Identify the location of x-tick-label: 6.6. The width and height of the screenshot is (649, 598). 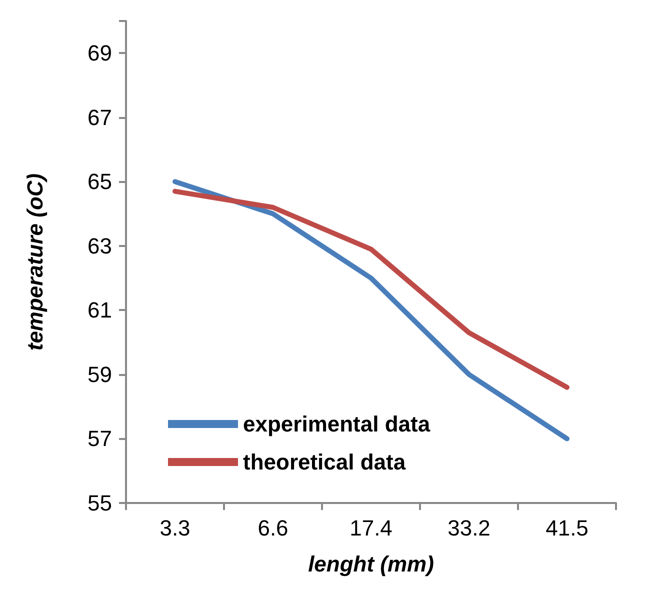
(273, 528).